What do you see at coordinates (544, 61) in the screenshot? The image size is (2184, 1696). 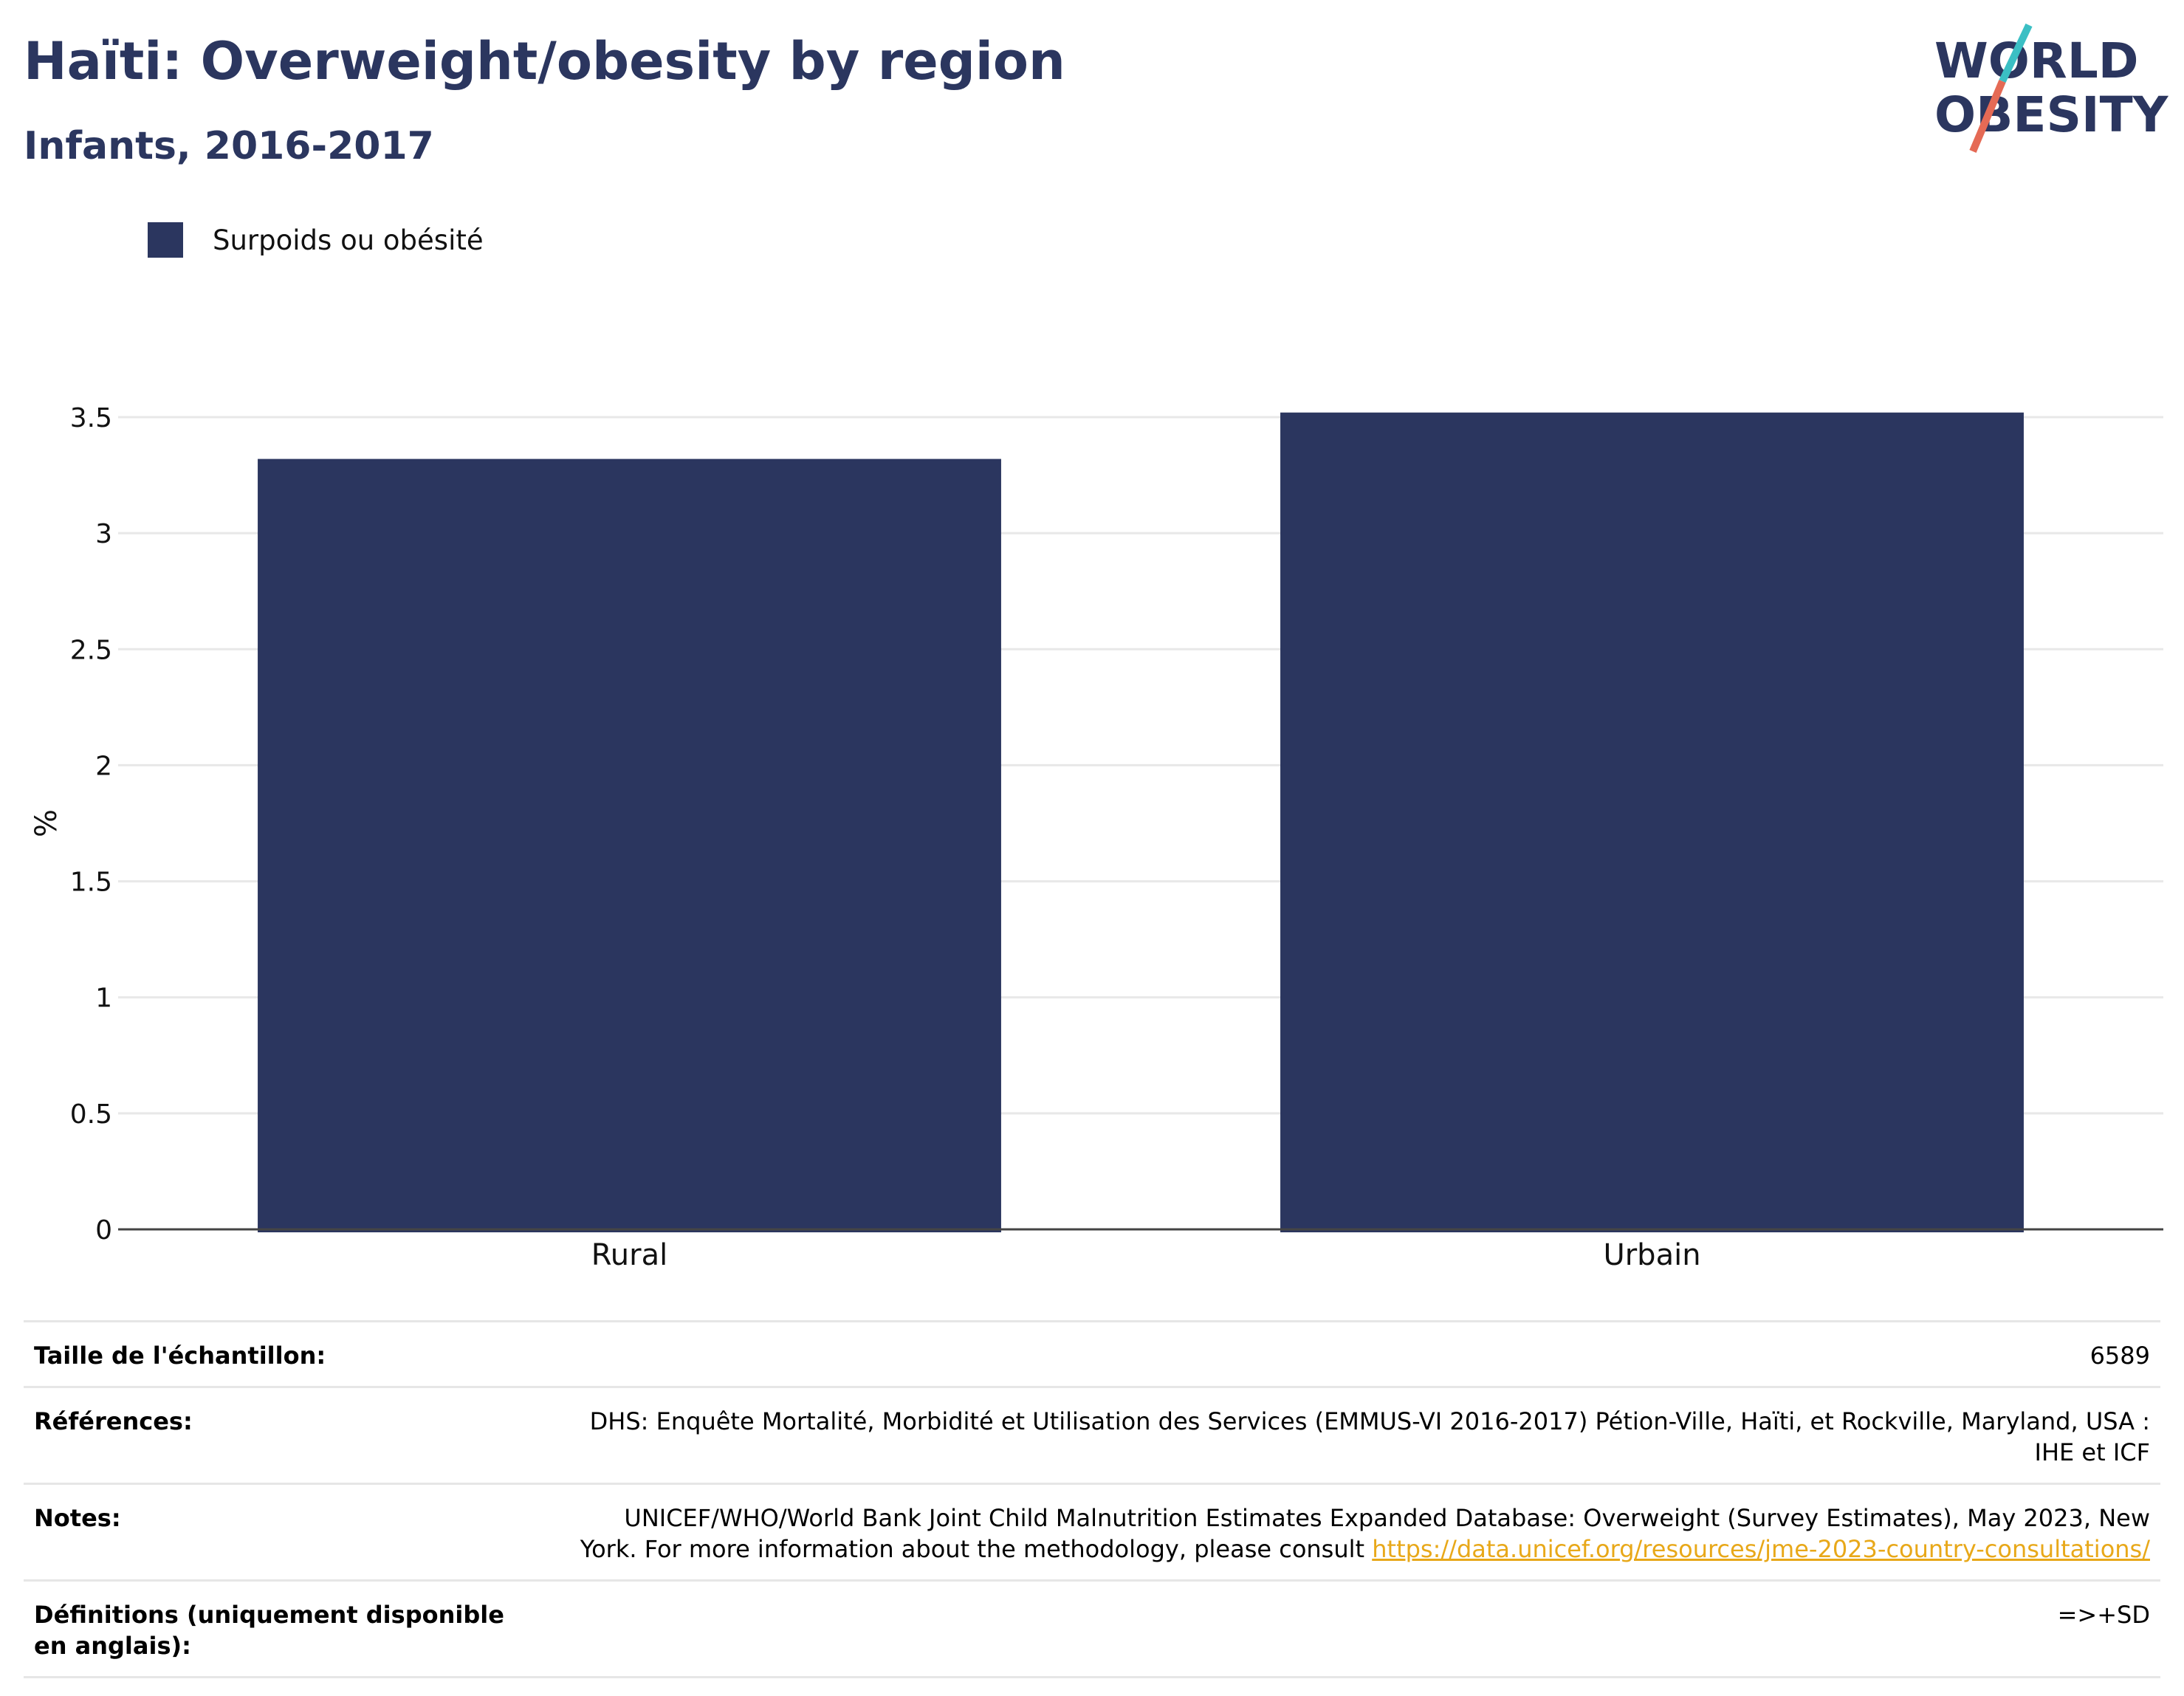 I see `chart-title: Haïti: Overweight/obesity by region` at bounding box center [544, 61].